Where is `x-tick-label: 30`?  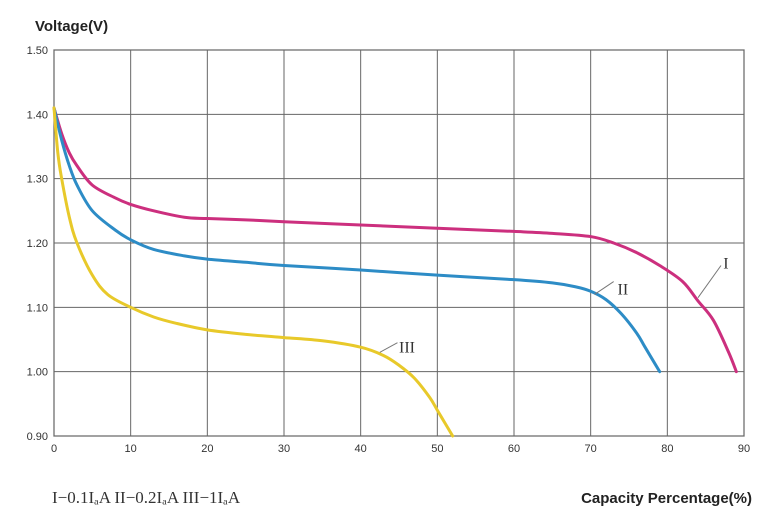
x-tick-label: 30 is located at coordinates (284, 449).